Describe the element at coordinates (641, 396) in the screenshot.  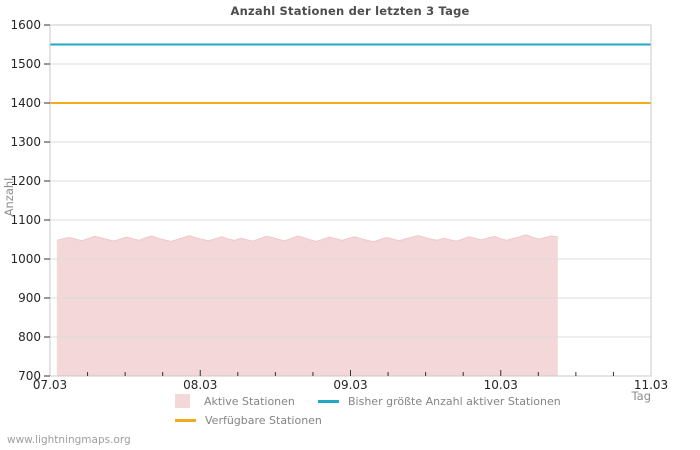
I see `x-axis-title: Tag` at that location.